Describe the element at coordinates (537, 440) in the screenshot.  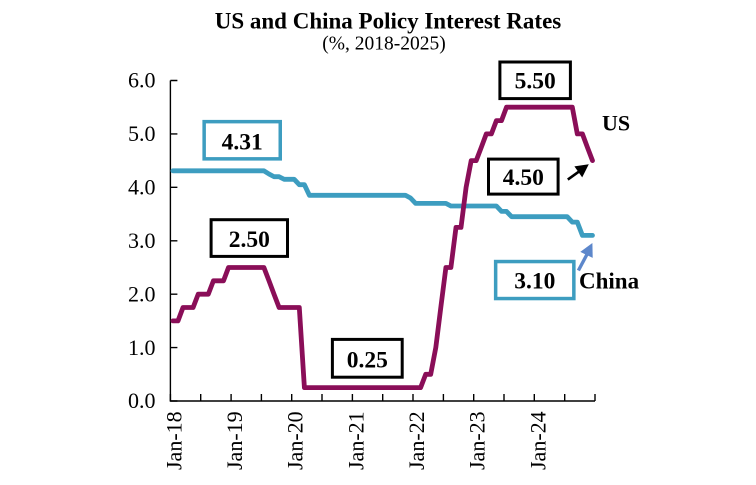
I see `svg-text: Jan-24` at that location.